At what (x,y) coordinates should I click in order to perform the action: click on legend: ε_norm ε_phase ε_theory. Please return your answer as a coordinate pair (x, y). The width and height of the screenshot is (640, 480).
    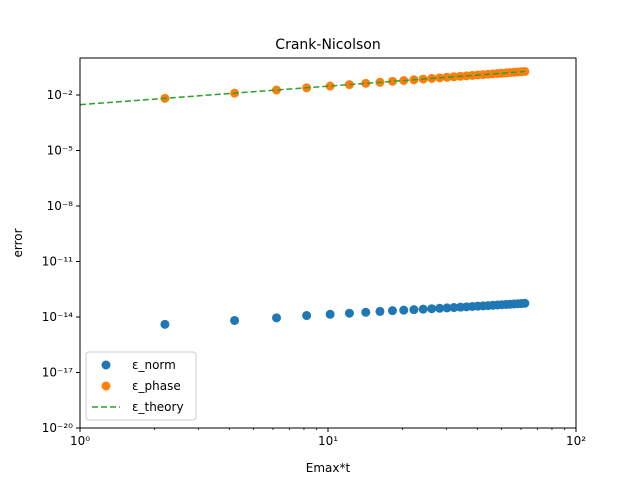
    Looking at the image, I should click on (141, 386).